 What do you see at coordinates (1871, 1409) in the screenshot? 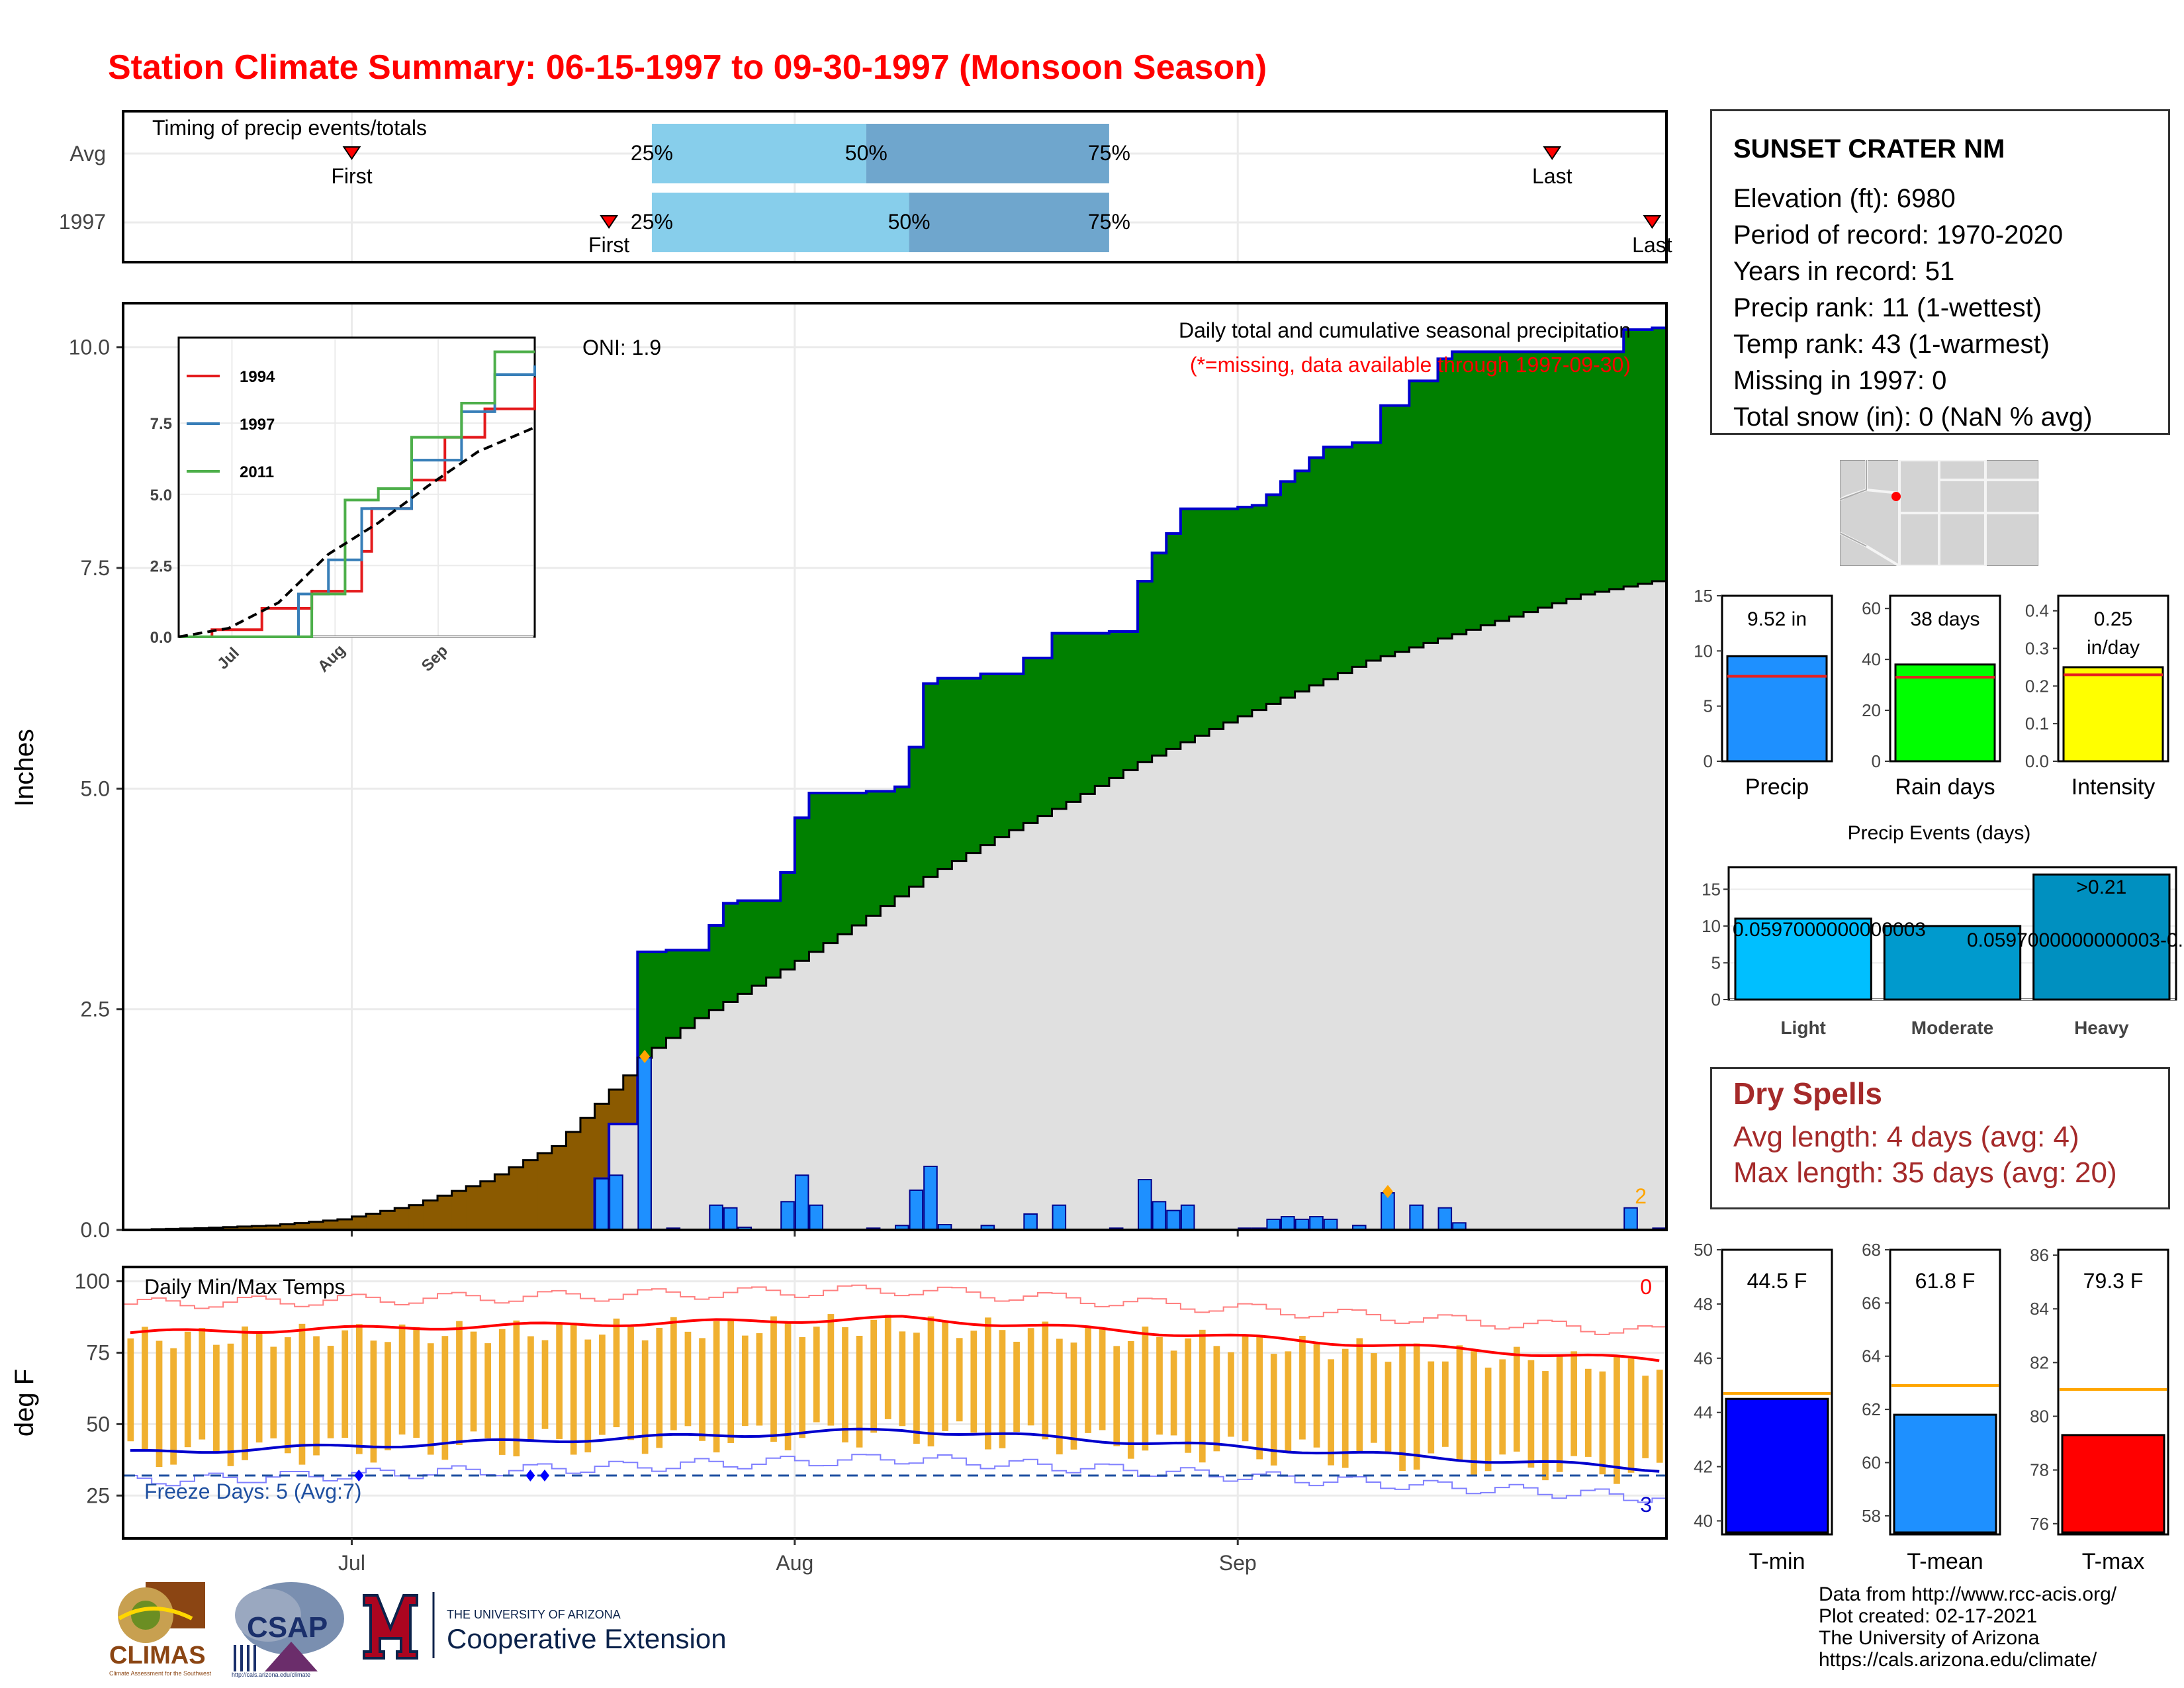
I see `temp-bar-ytick-label: 62` at bounding box center [1871, 1409].